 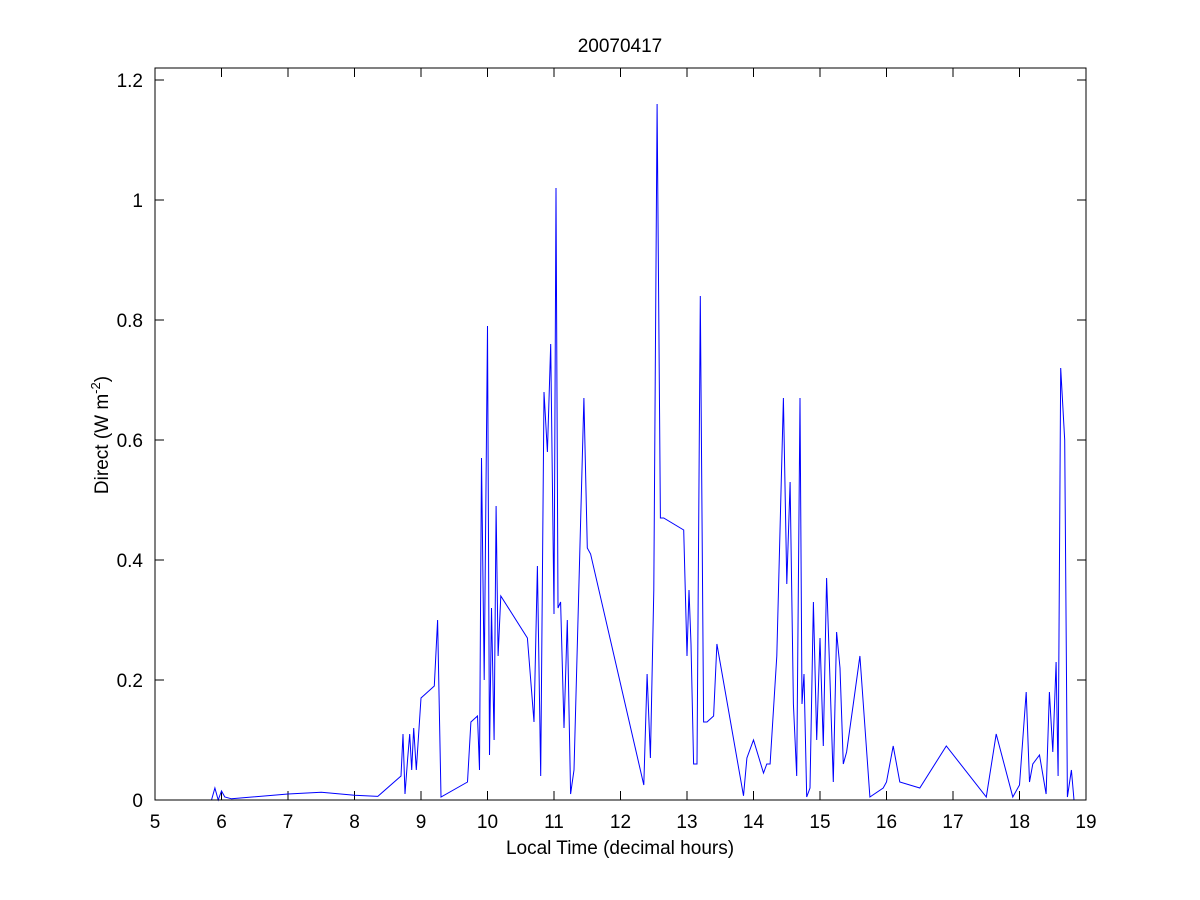 I want to click on x-tick-label: 17, so click(x=952, y=822).